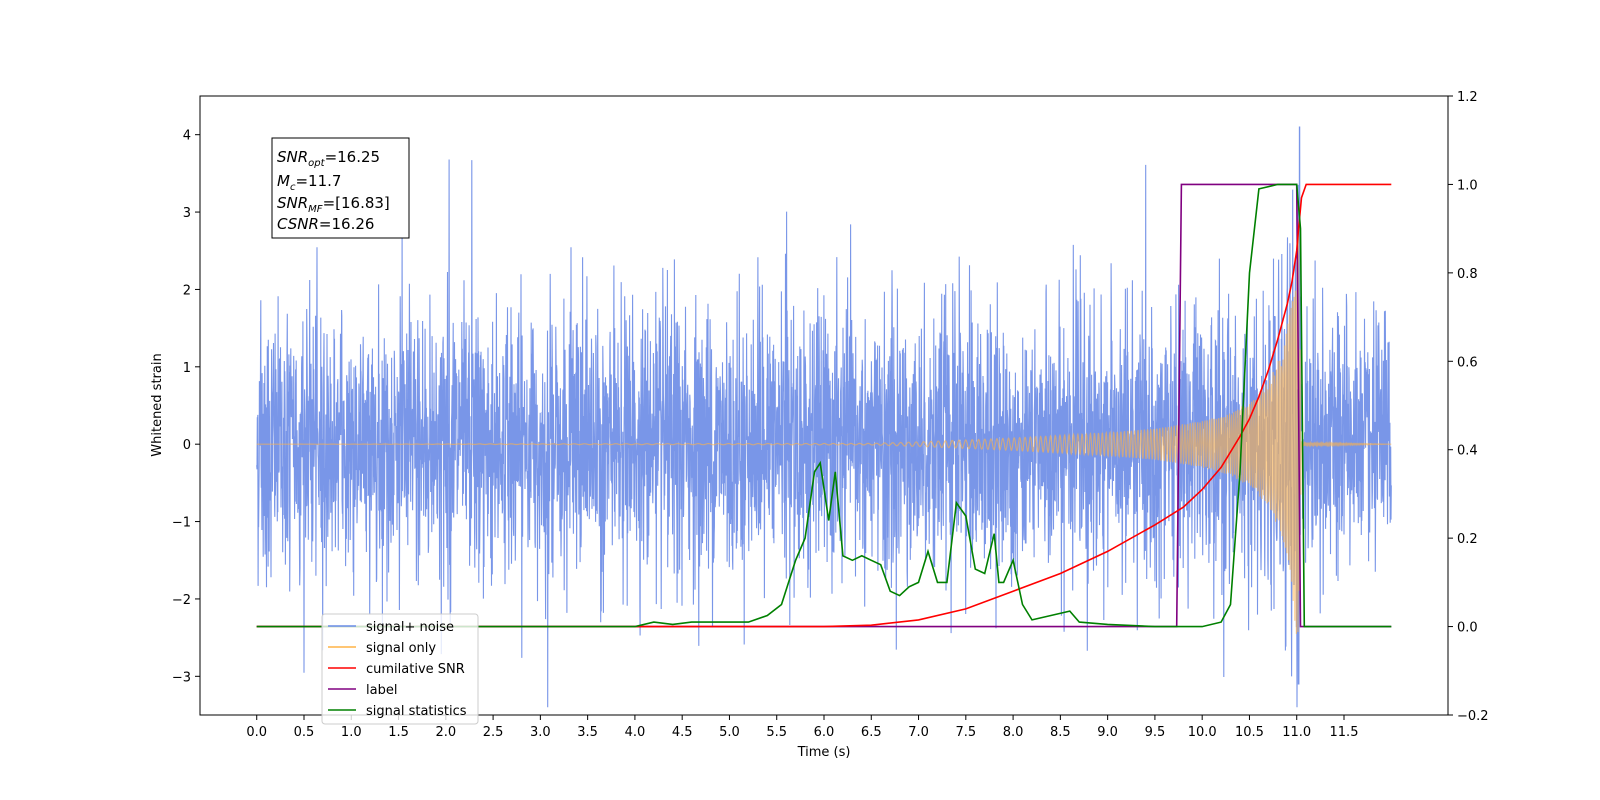 Image resolution: width=1600 pixels, height=800 pixels. What do you see at coordinates (1107, 732) in the screenshot?
I see `x-tick-label: 9.0` at bounding box center [1107, 732].